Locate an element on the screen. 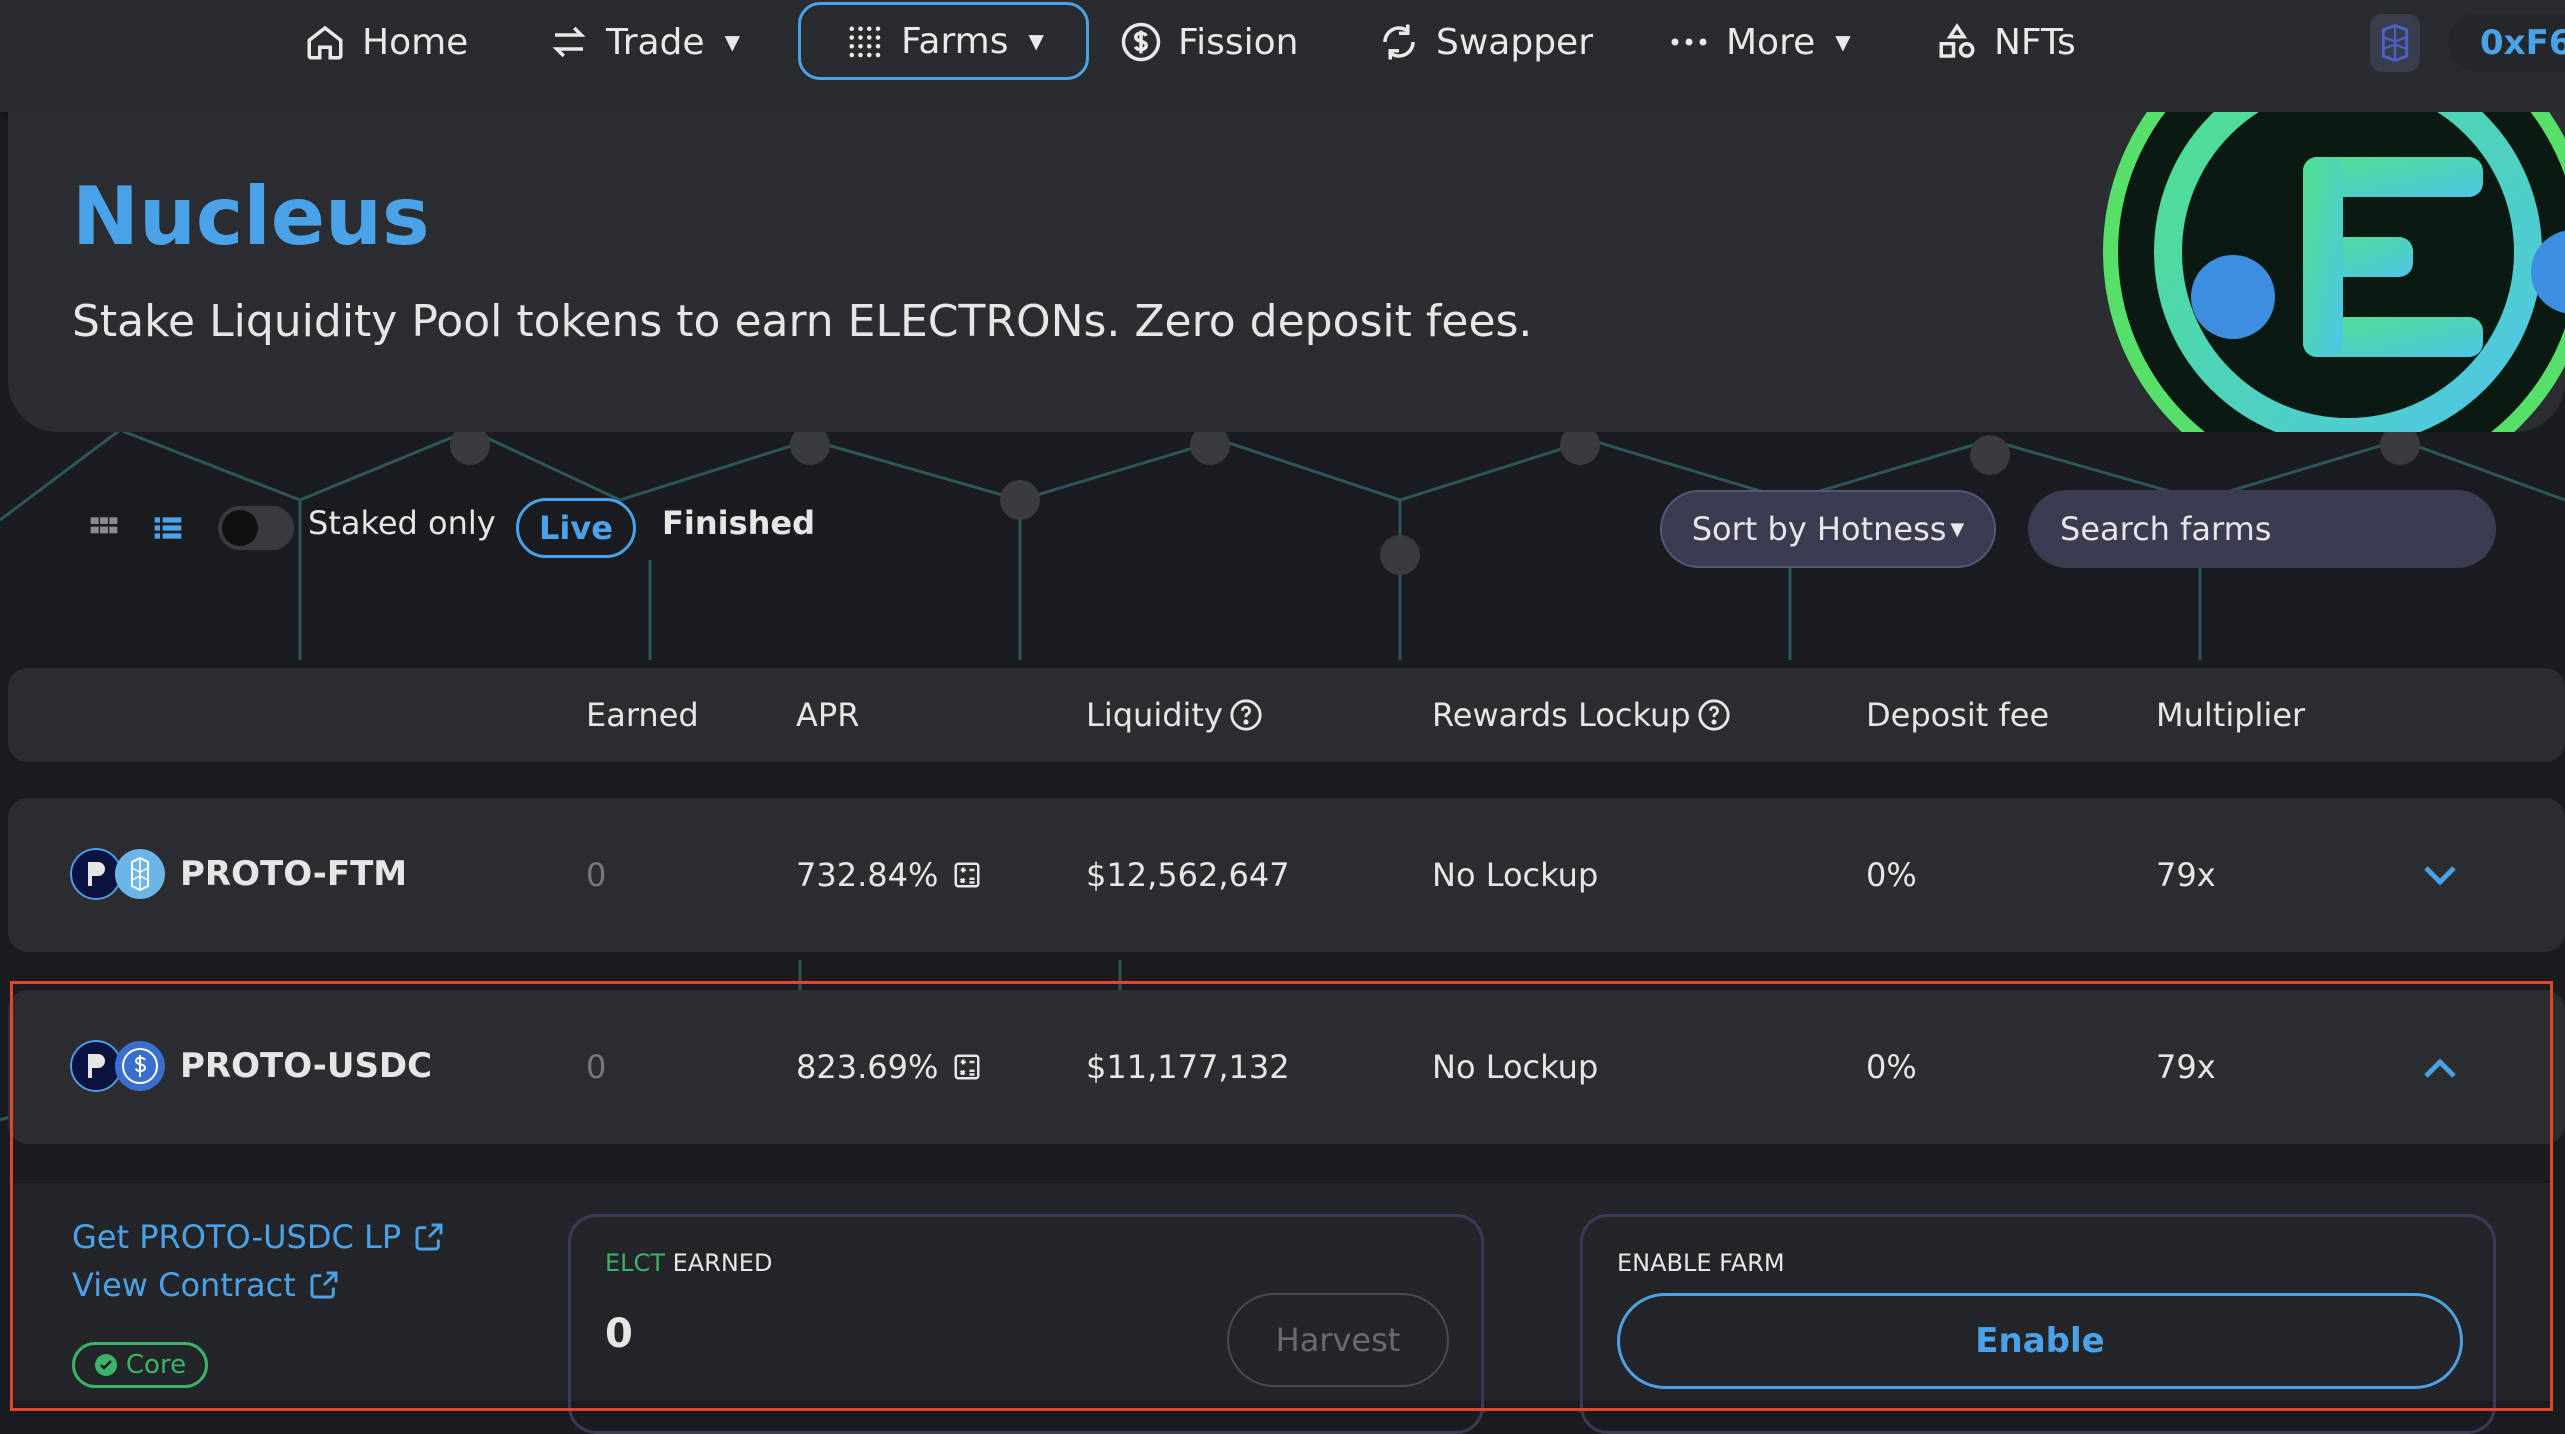  live-tab: Live is located at coordinates (576, 528).